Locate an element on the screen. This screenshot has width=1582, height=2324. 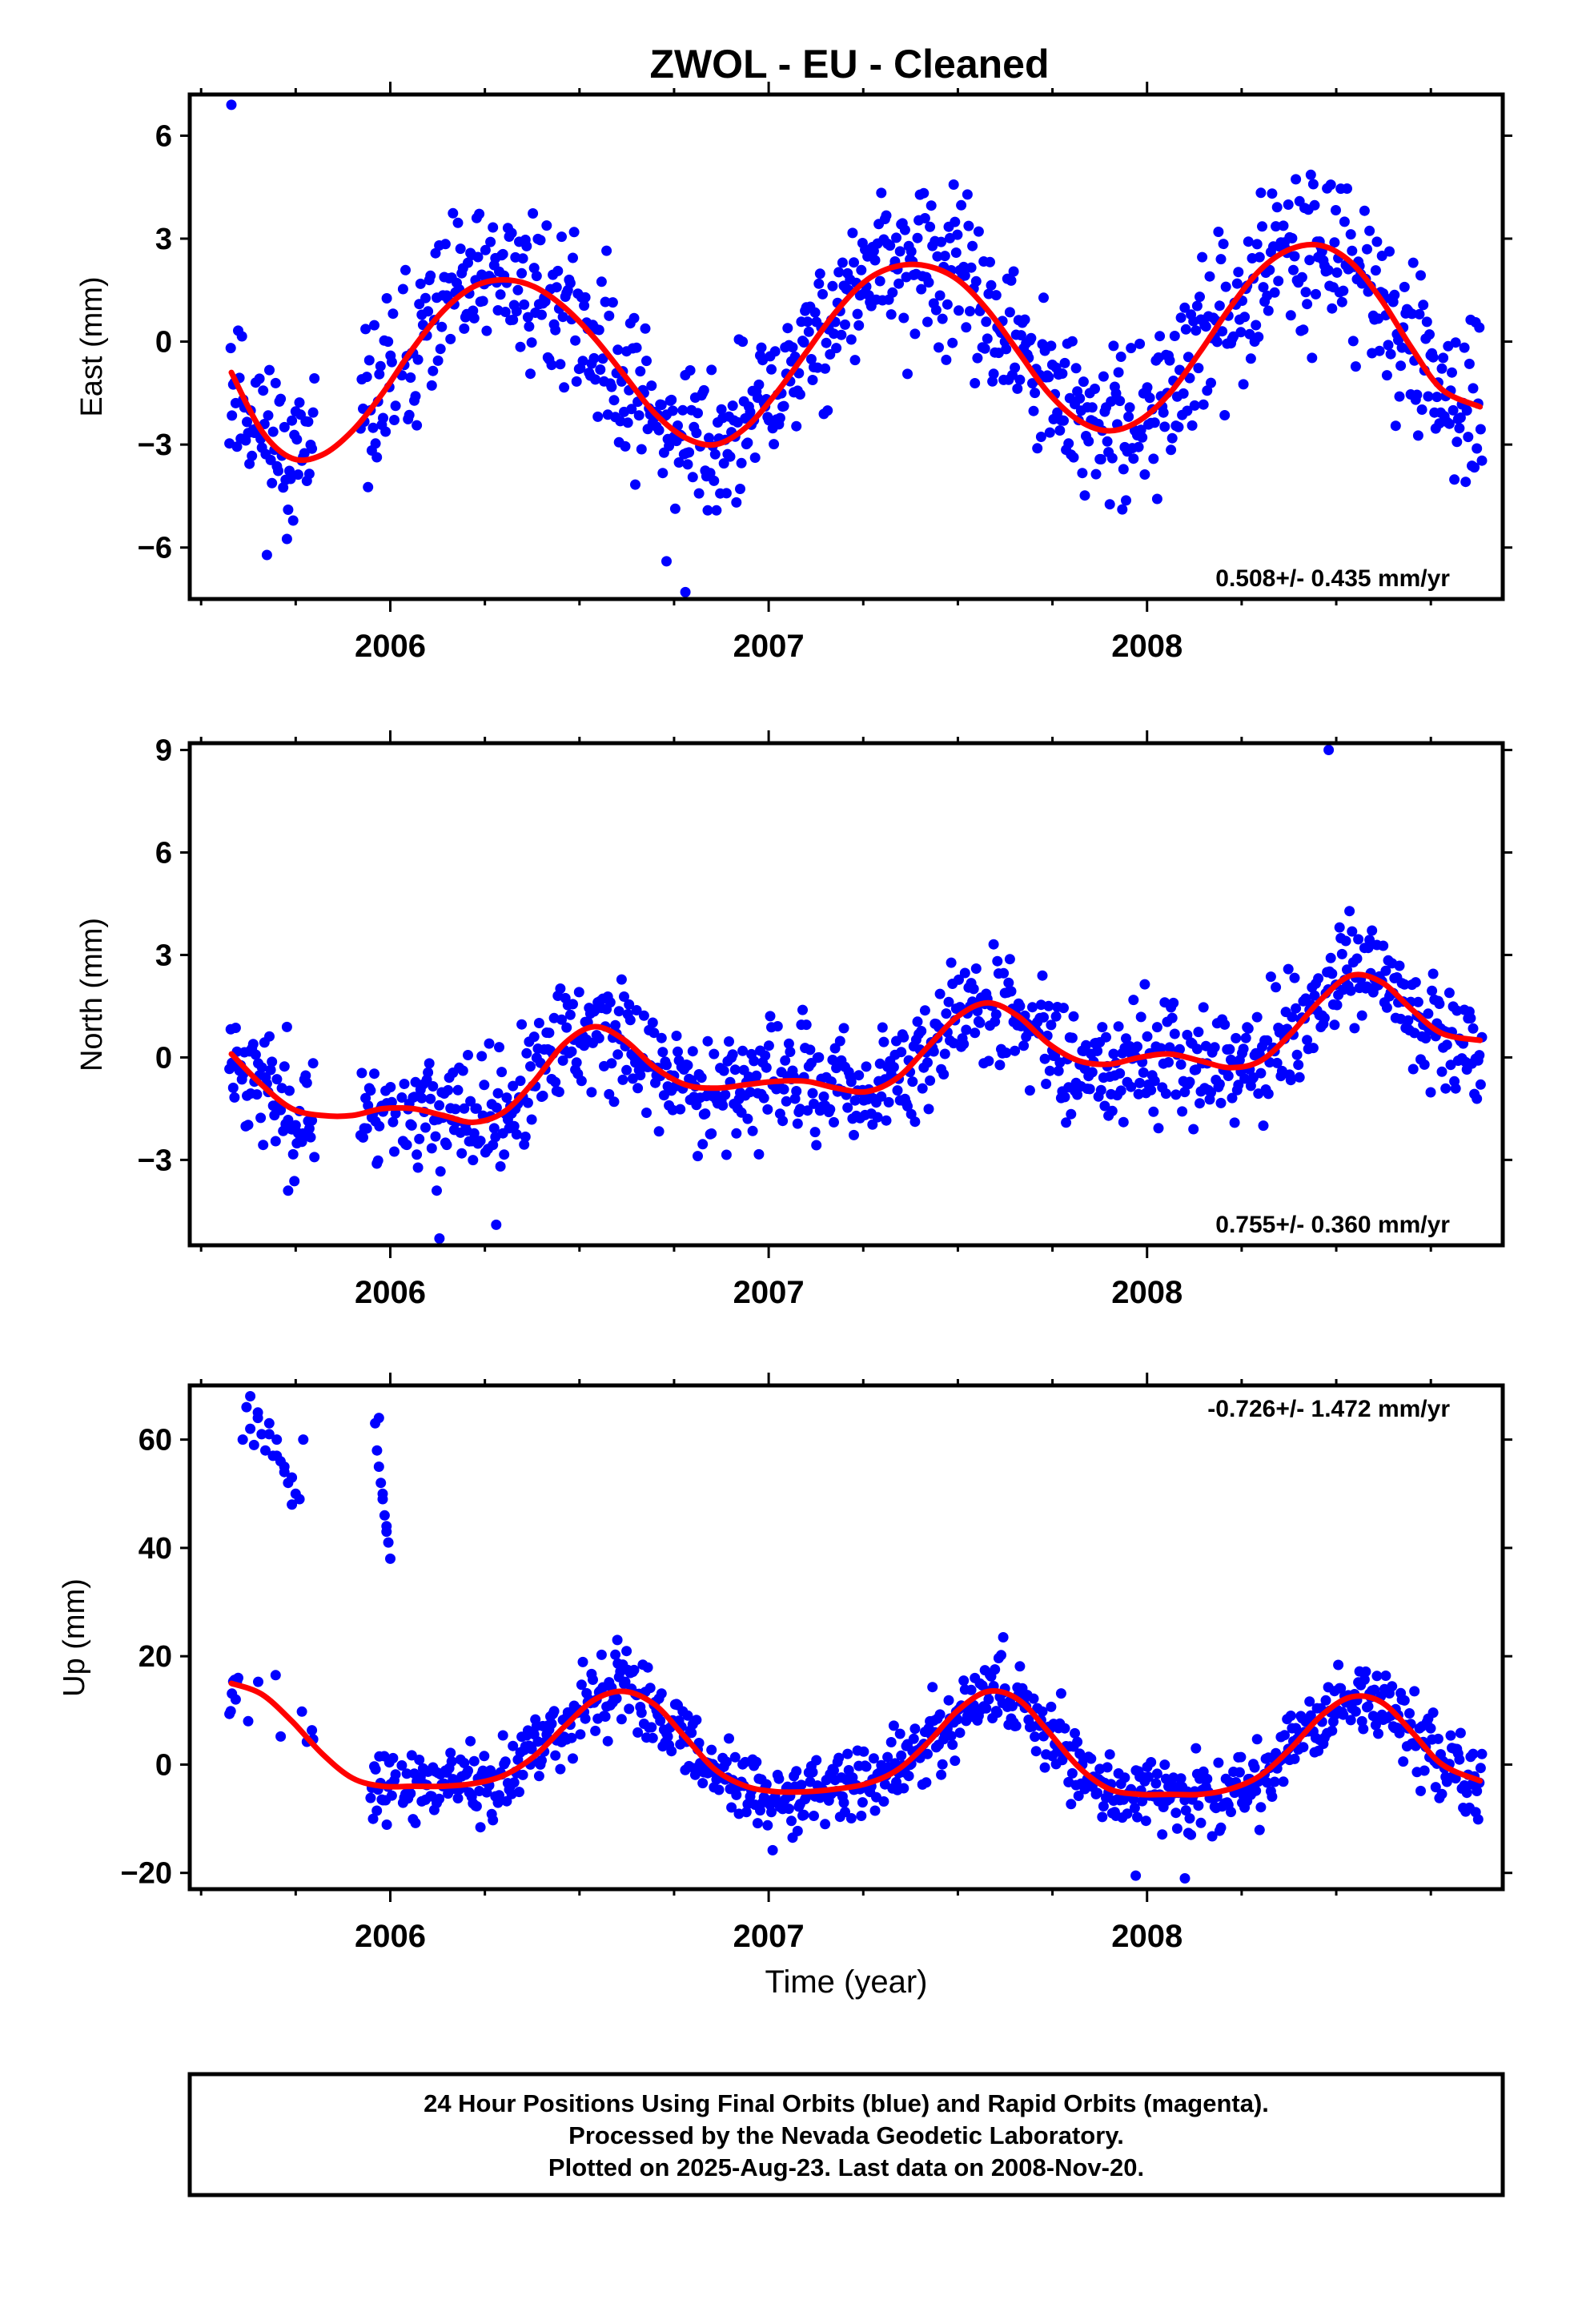
up-data-point-cluster is located at coordinates (250, 1429).